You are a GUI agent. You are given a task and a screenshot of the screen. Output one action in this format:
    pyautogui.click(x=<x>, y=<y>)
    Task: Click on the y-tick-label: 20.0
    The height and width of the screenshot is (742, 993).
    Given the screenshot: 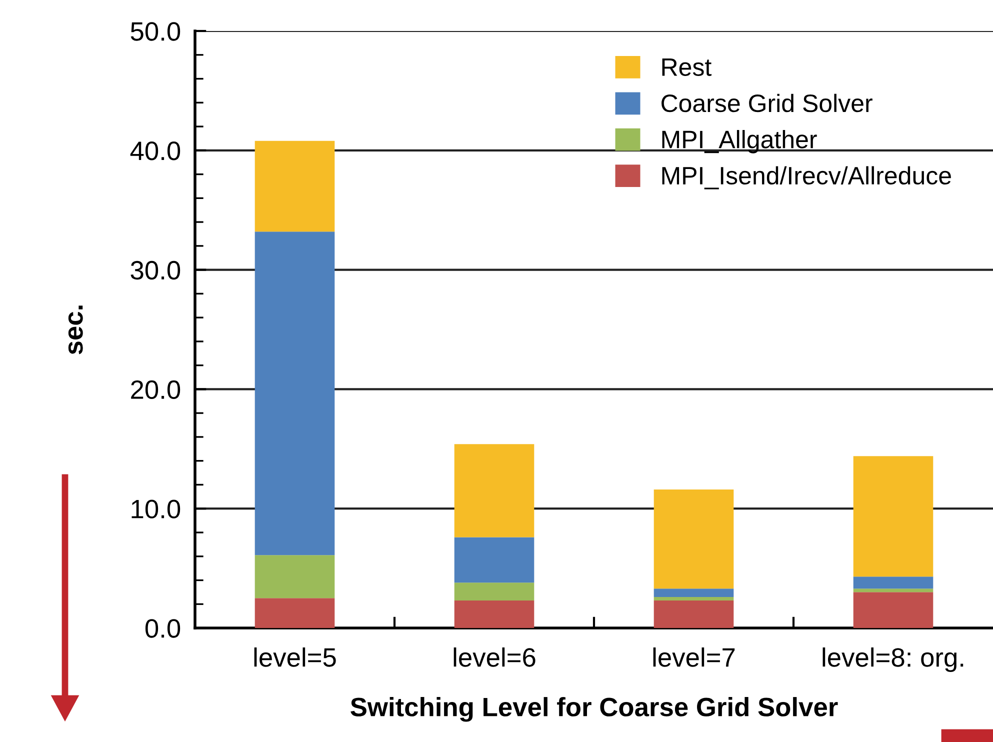 What is the action you would take?
    pyautogui.click(x=155, y=390)
    